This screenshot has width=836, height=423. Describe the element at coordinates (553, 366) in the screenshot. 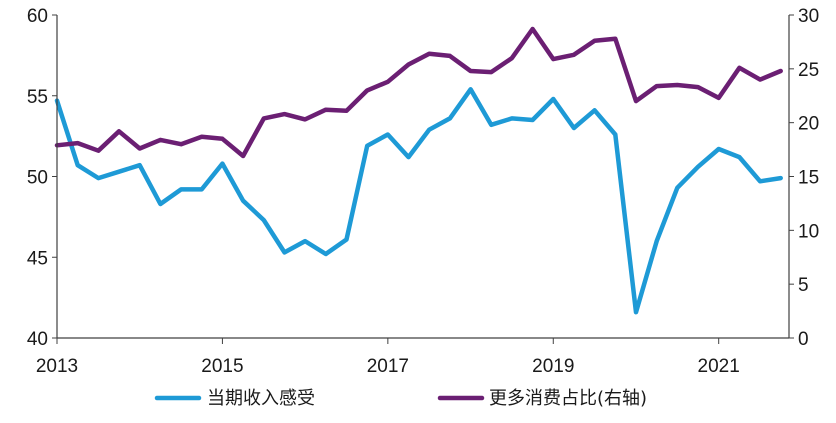

I see `x-tick-label: 2019` at that location.